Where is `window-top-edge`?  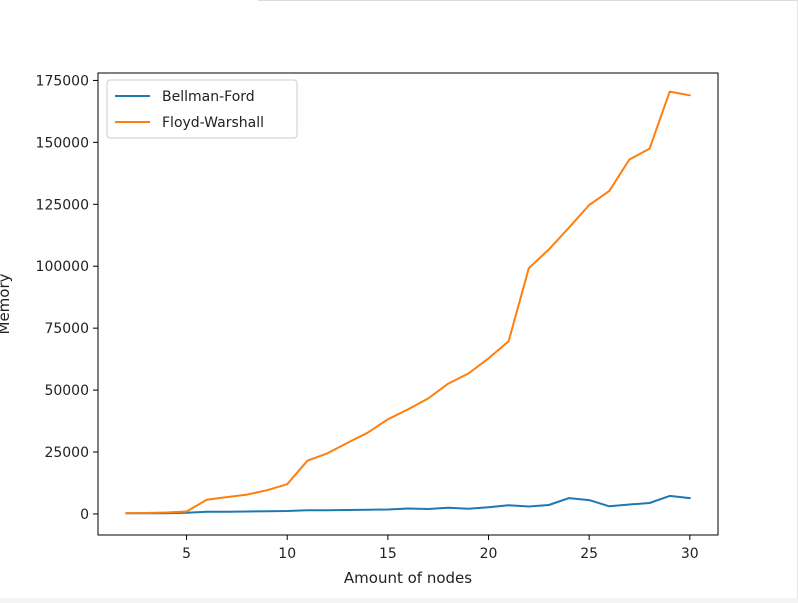 window-top-edge is located at coordinates (528, 0).